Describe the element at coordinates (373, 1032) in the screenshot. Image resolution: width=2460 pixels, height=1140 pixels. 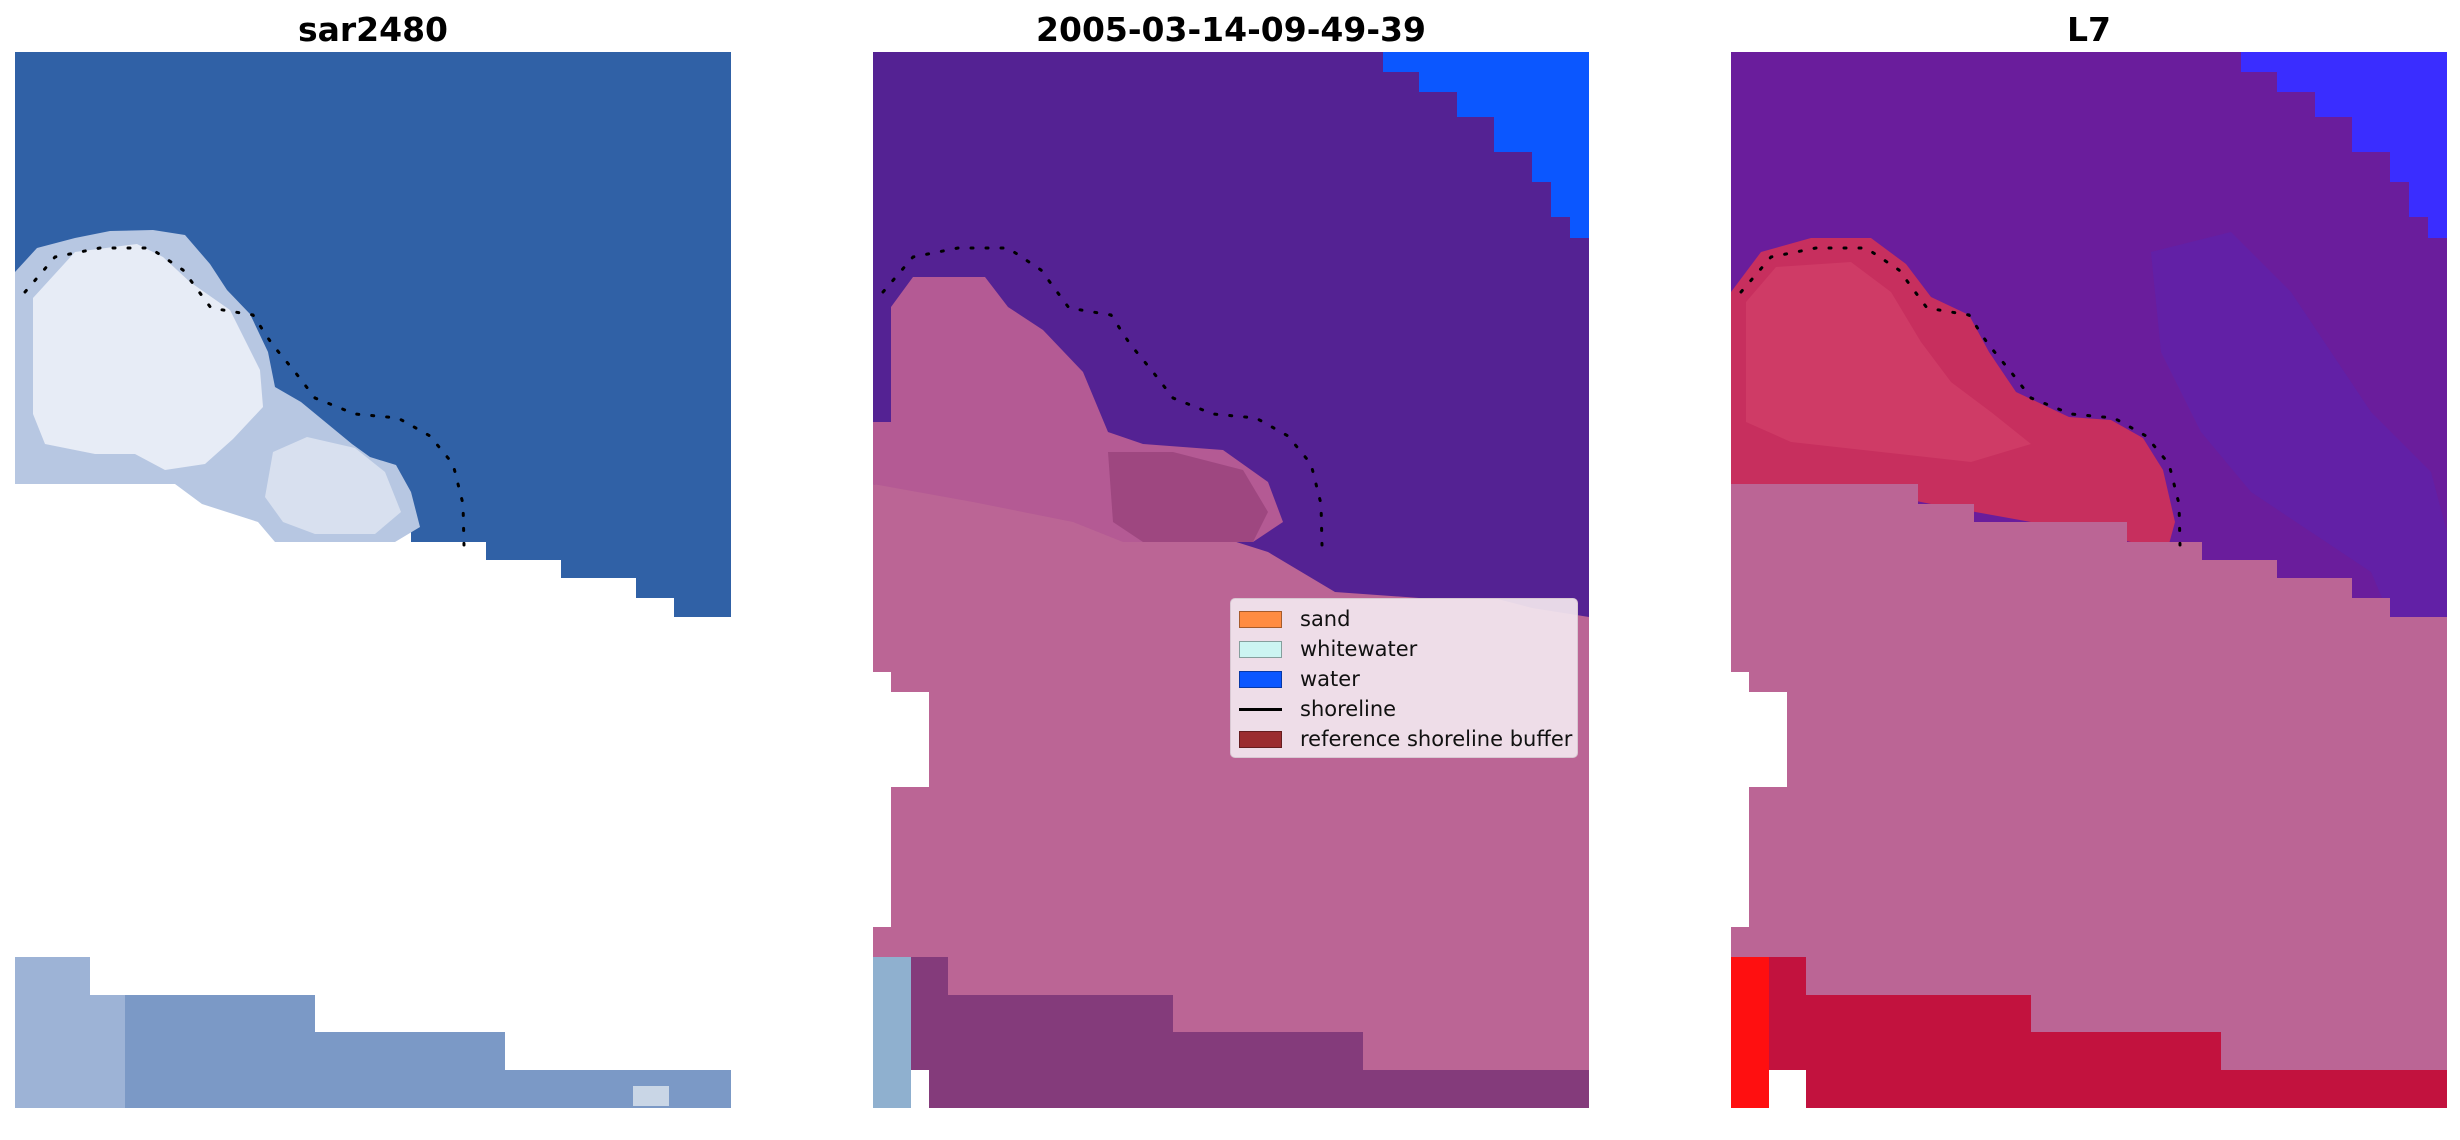
I see `beach-region-rgb` at that location.